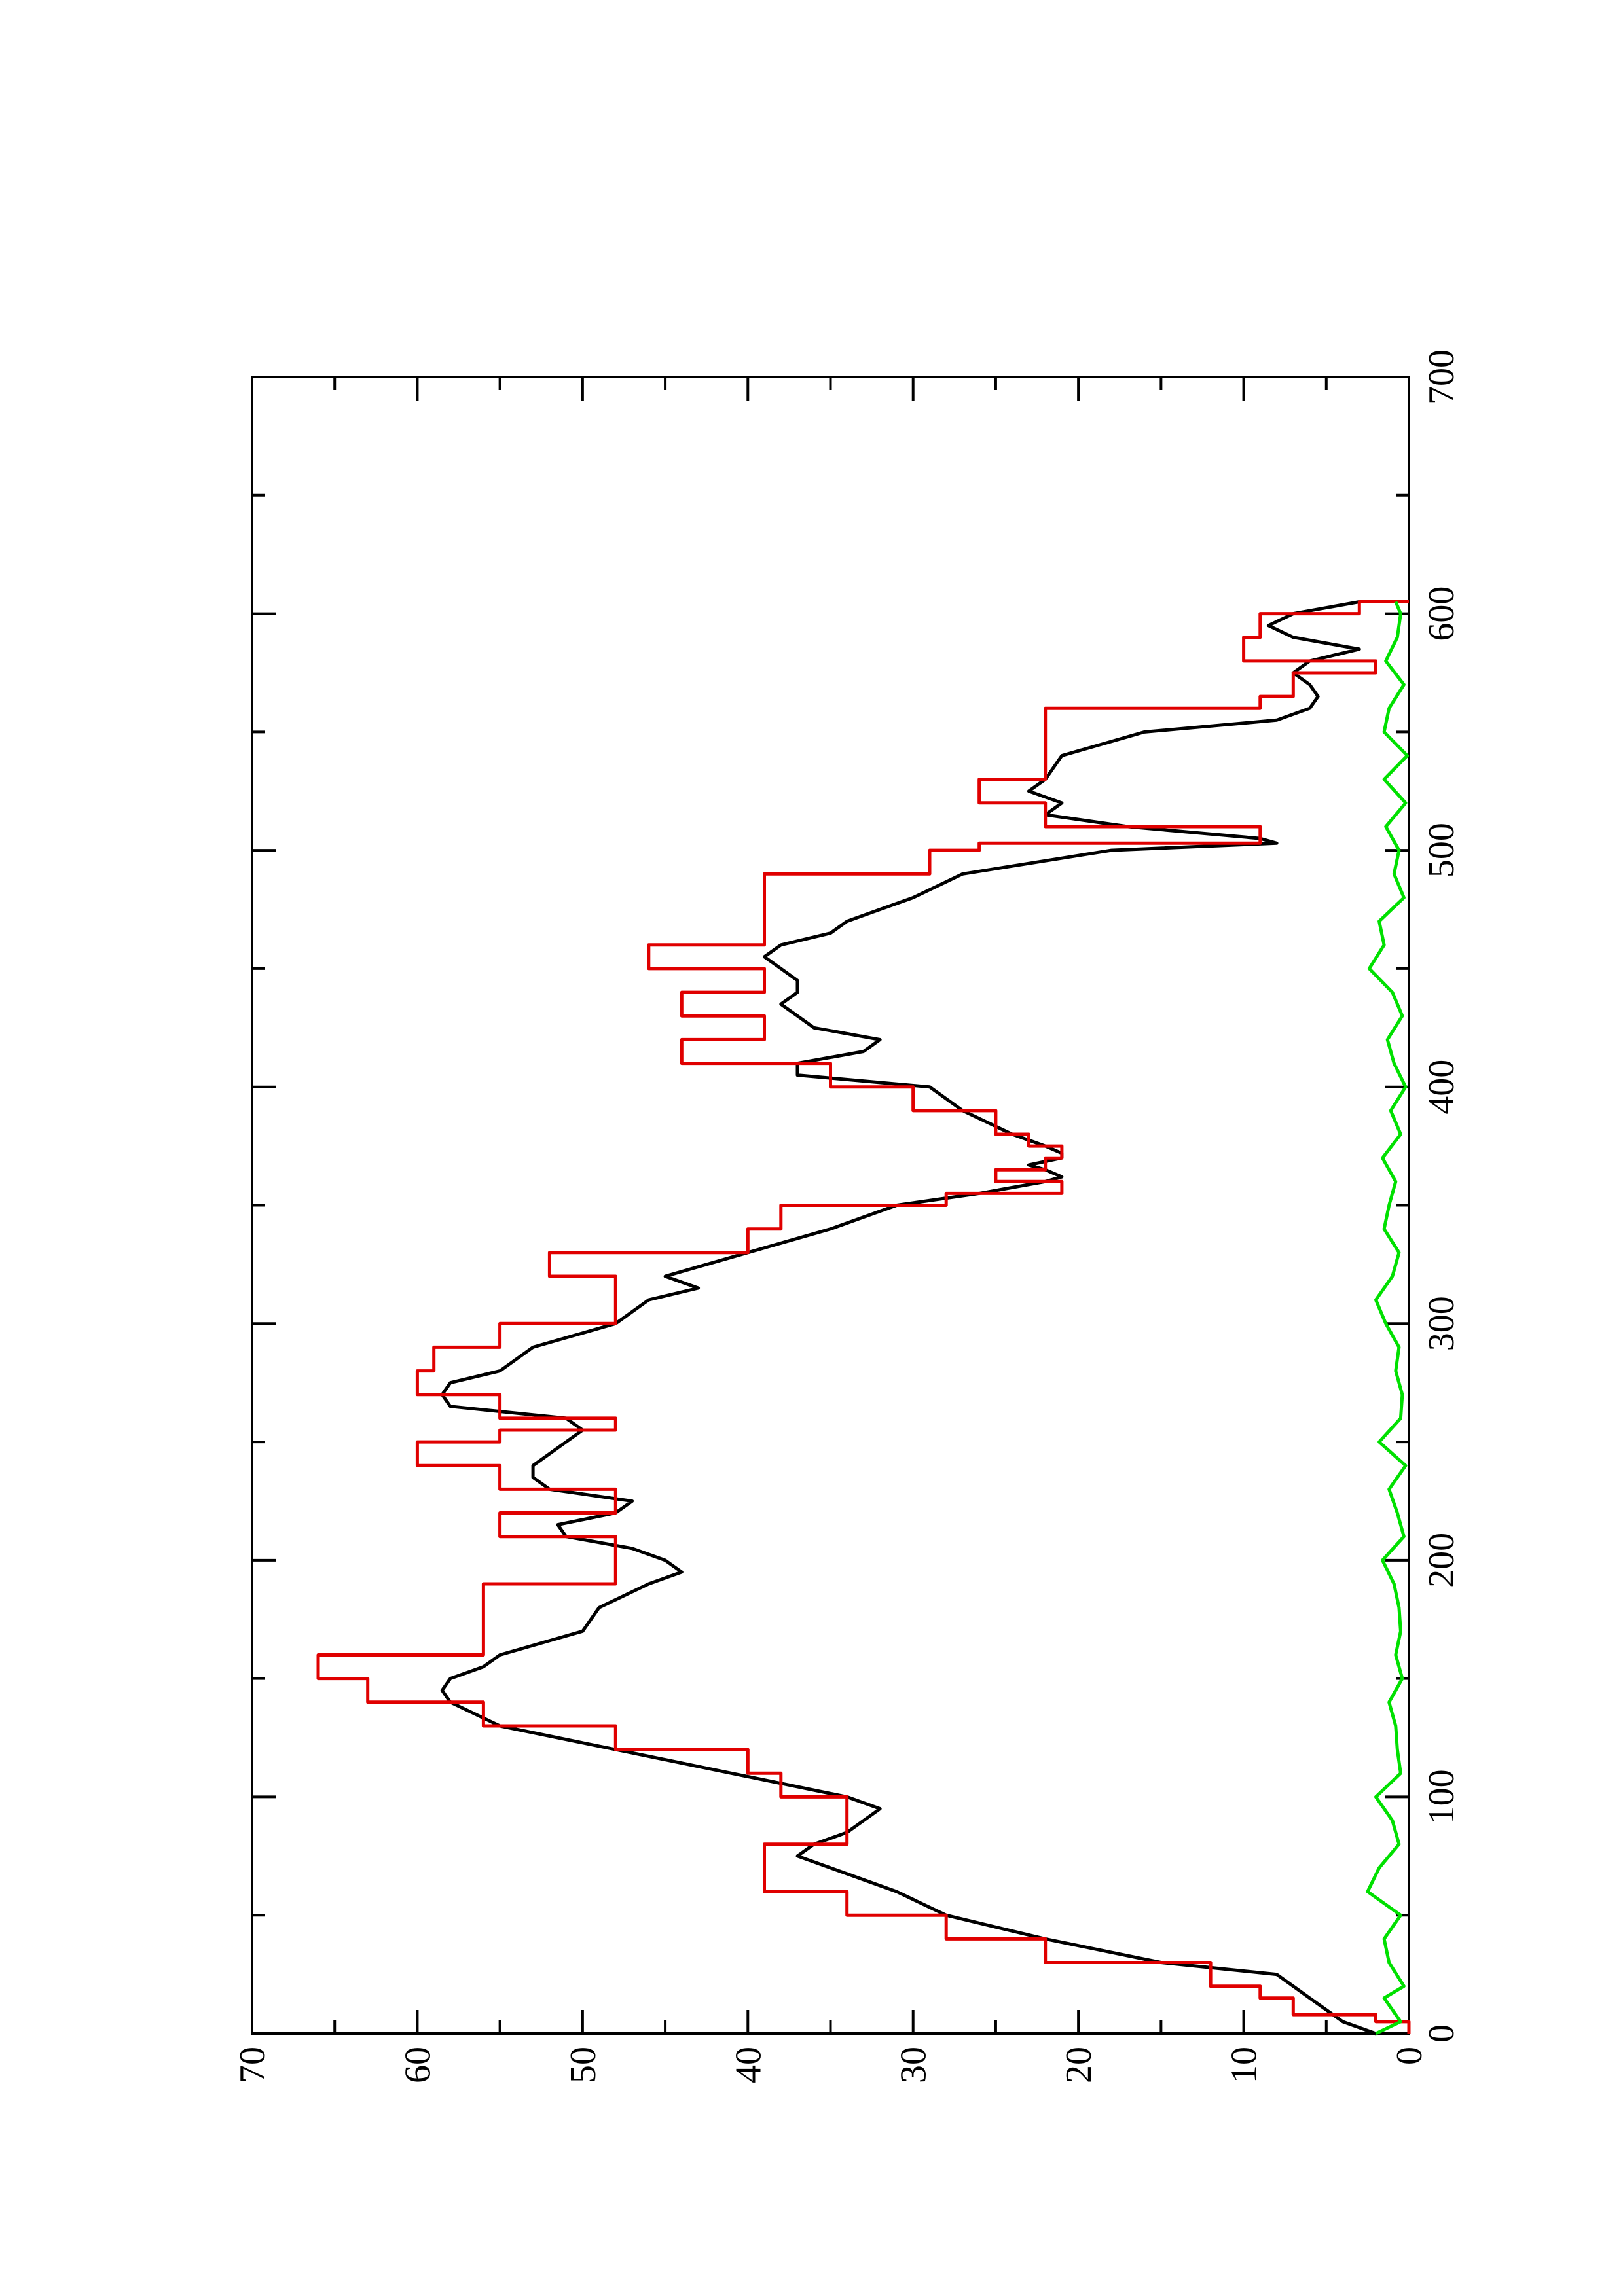 Image resolution: width=1623 pixels, height=2296 pixels. What do you see at coordinates (831, 2065) in the screenshot?
I see `y-axis-labels: 0 10 20 30 40 50 60 70` at bounding box center [831, 2065].